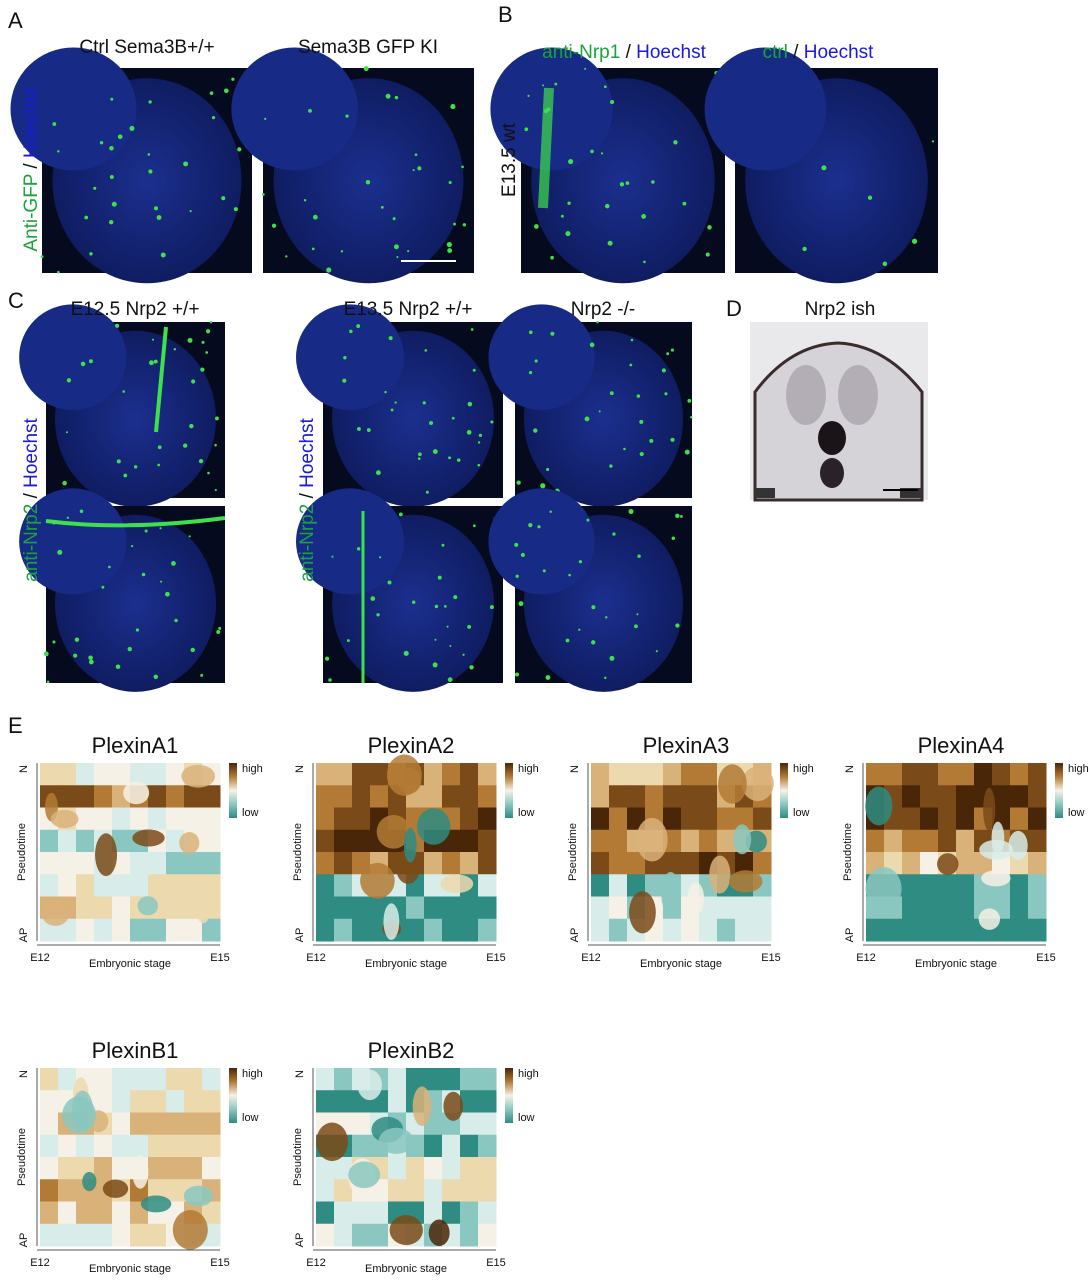  Describe the element at coordinates (509, 790) in the screenshot. I see `legend-bar` at that location.